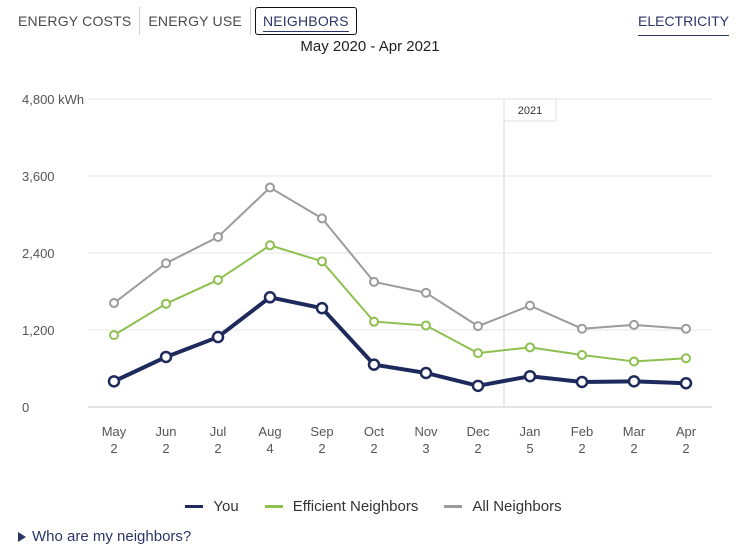 This screenshot has height=559, width=747. What do you see at coordinates (195, 21) in the screenshot?
I see `tab-energy-use: ENERGY USE` at bounding box center [195, 21].